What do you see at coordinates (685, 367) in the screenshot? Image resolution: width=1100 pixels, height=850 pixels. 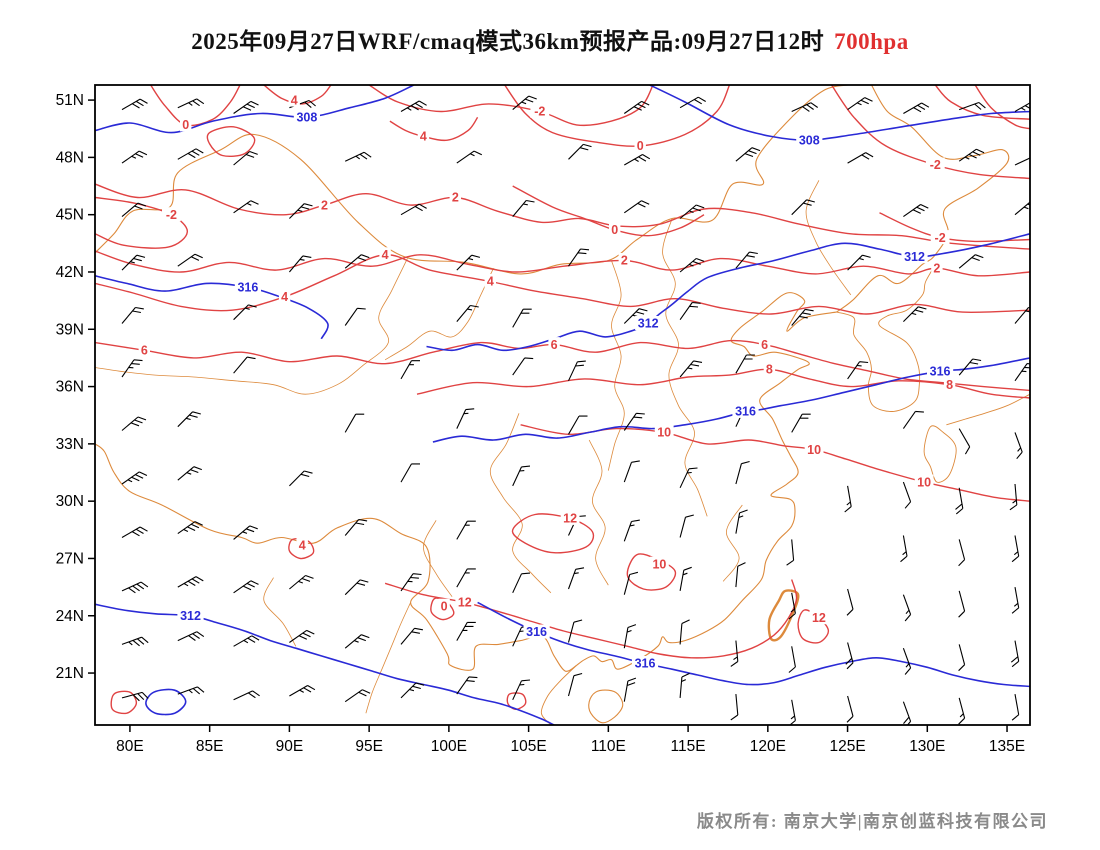 I see `province-hebei-henan` at bounding box center [685, 367].